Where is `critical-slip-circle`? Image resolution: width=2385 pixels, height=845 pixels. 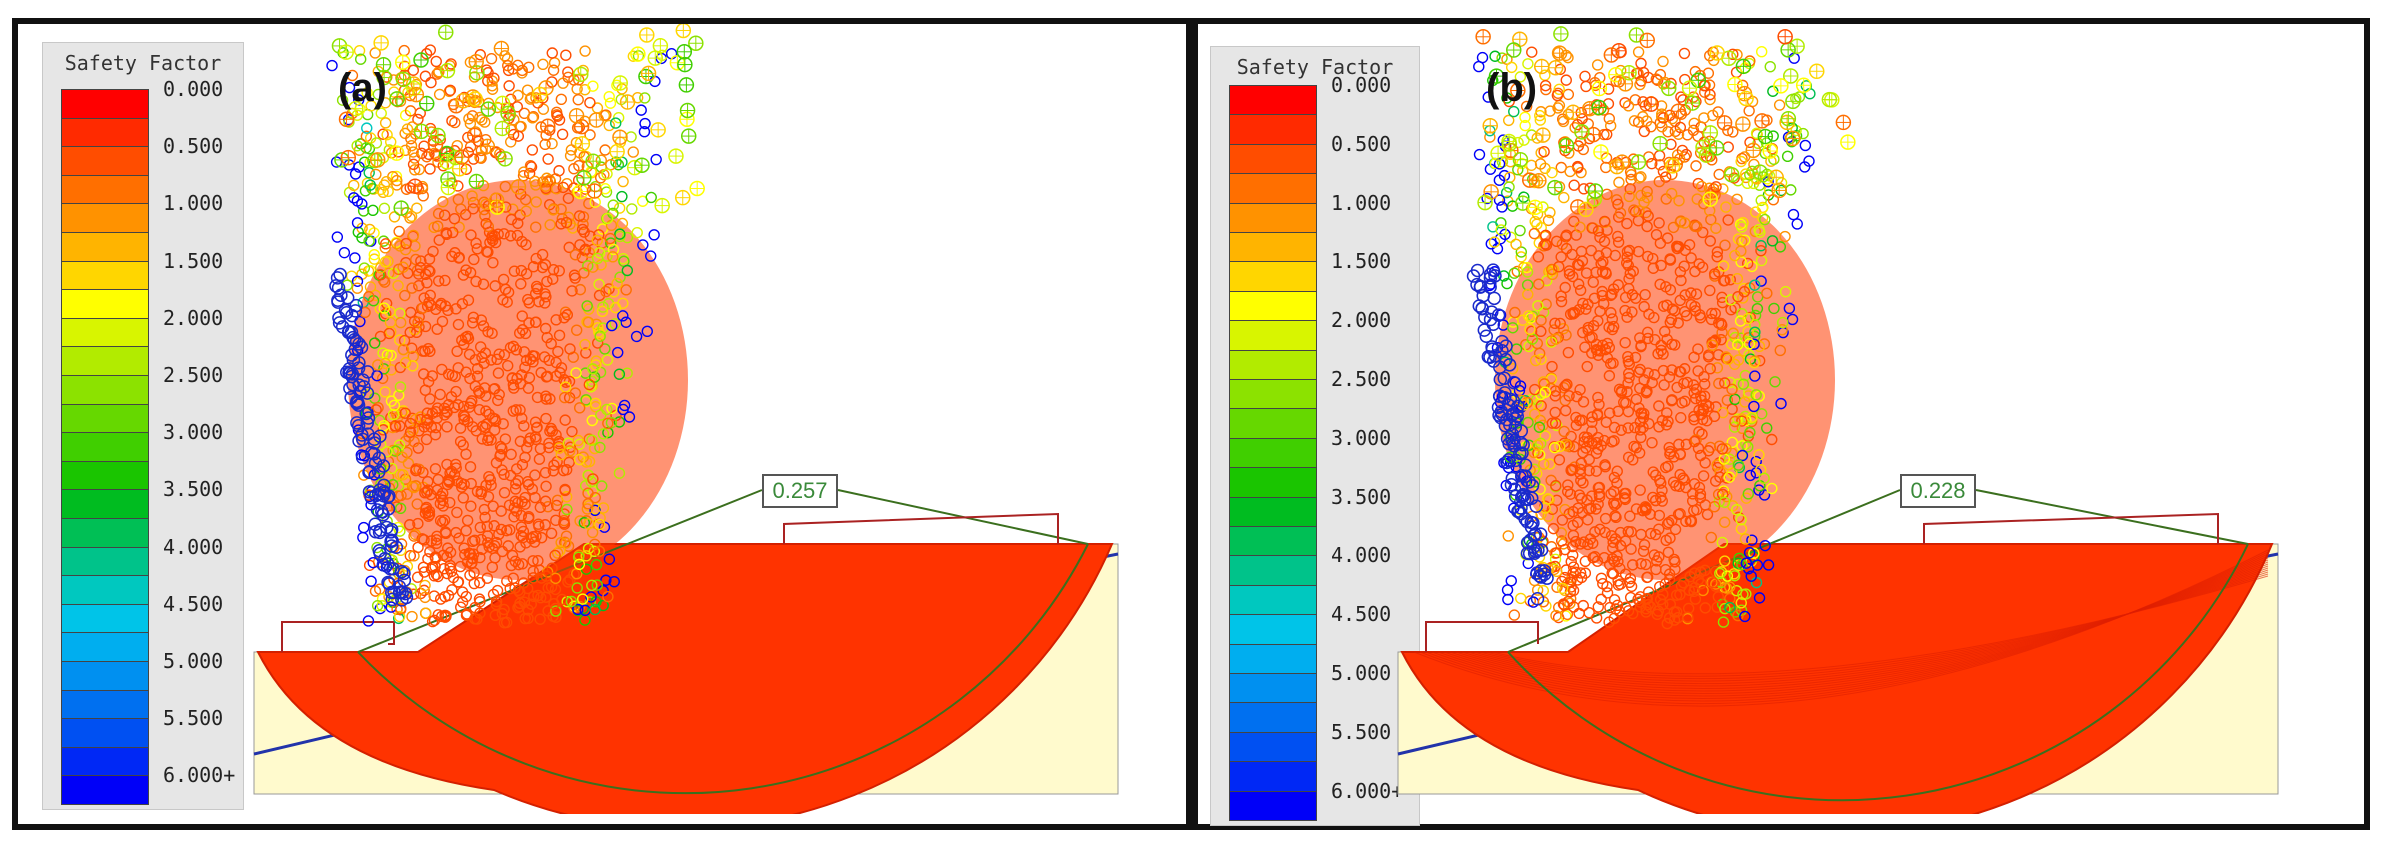
critical-slip-circle is located at coordinates (1878, 672).